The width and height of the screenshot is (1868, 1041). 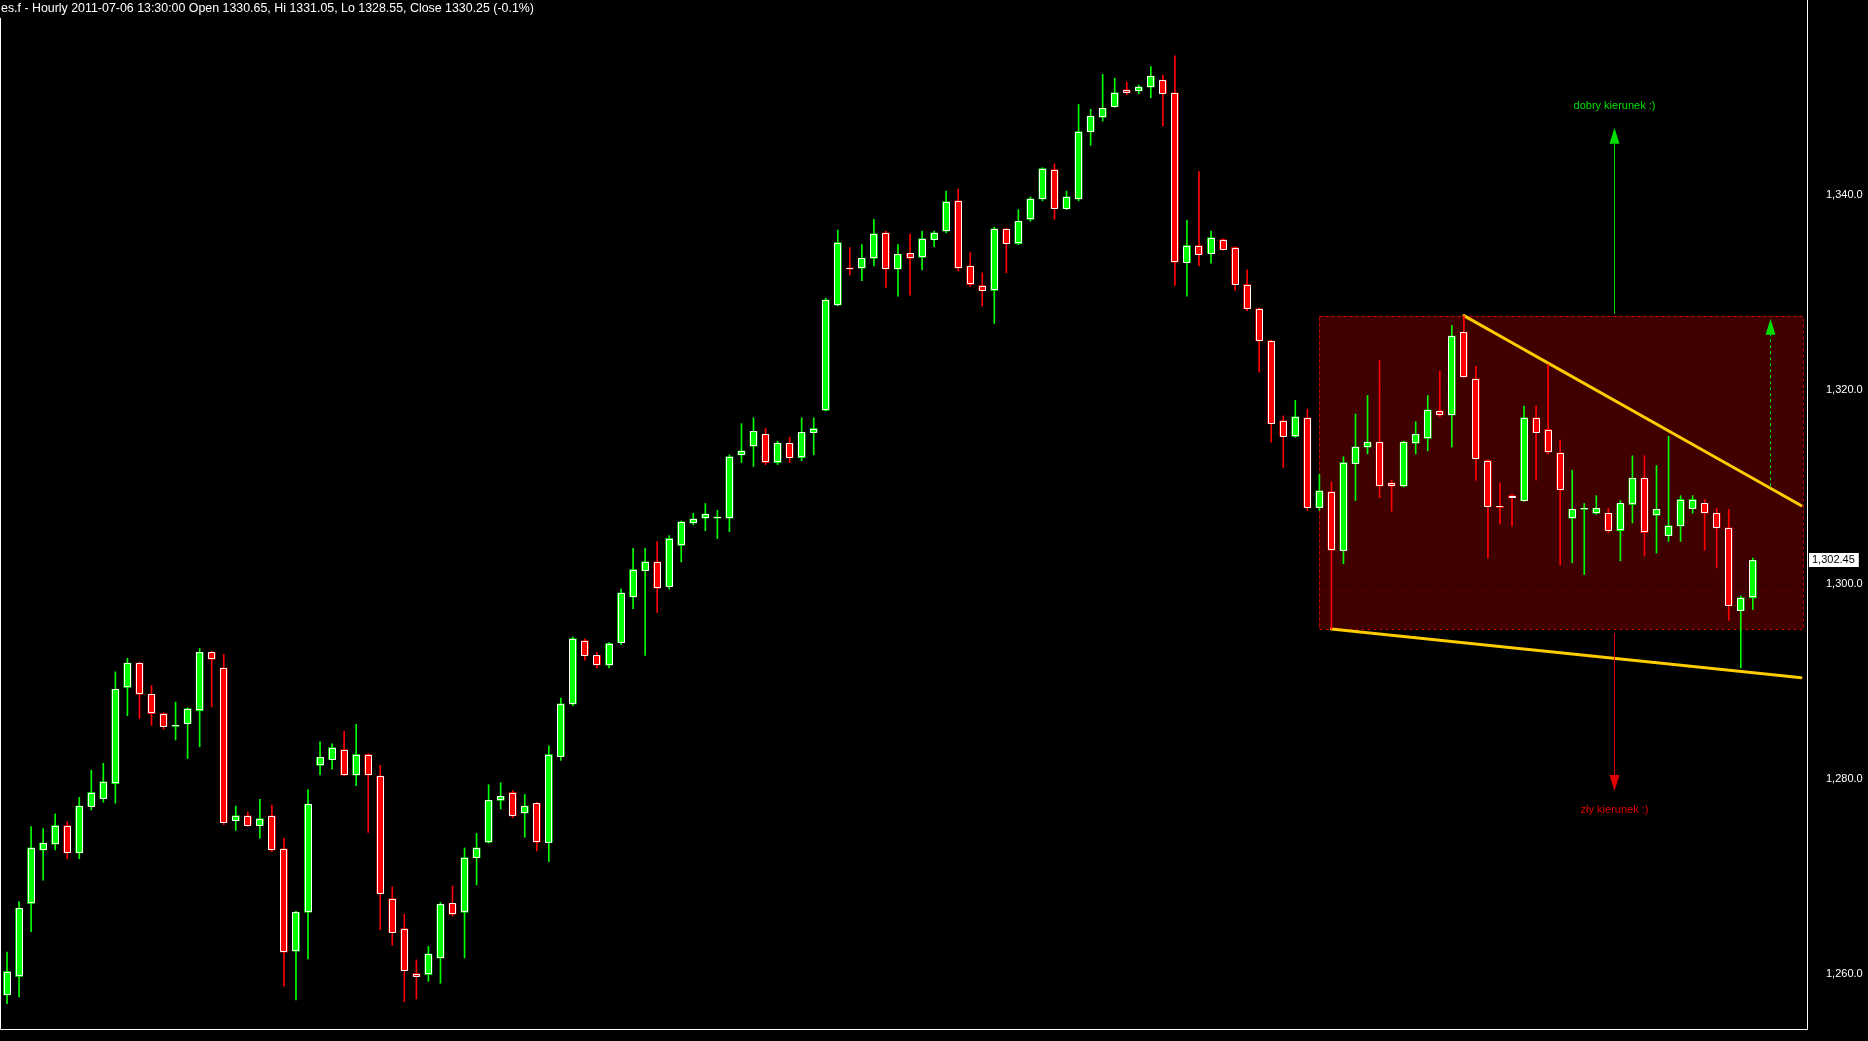 I want to click on y-tick-label: 1,260.0, so click(x=1844, y=972).